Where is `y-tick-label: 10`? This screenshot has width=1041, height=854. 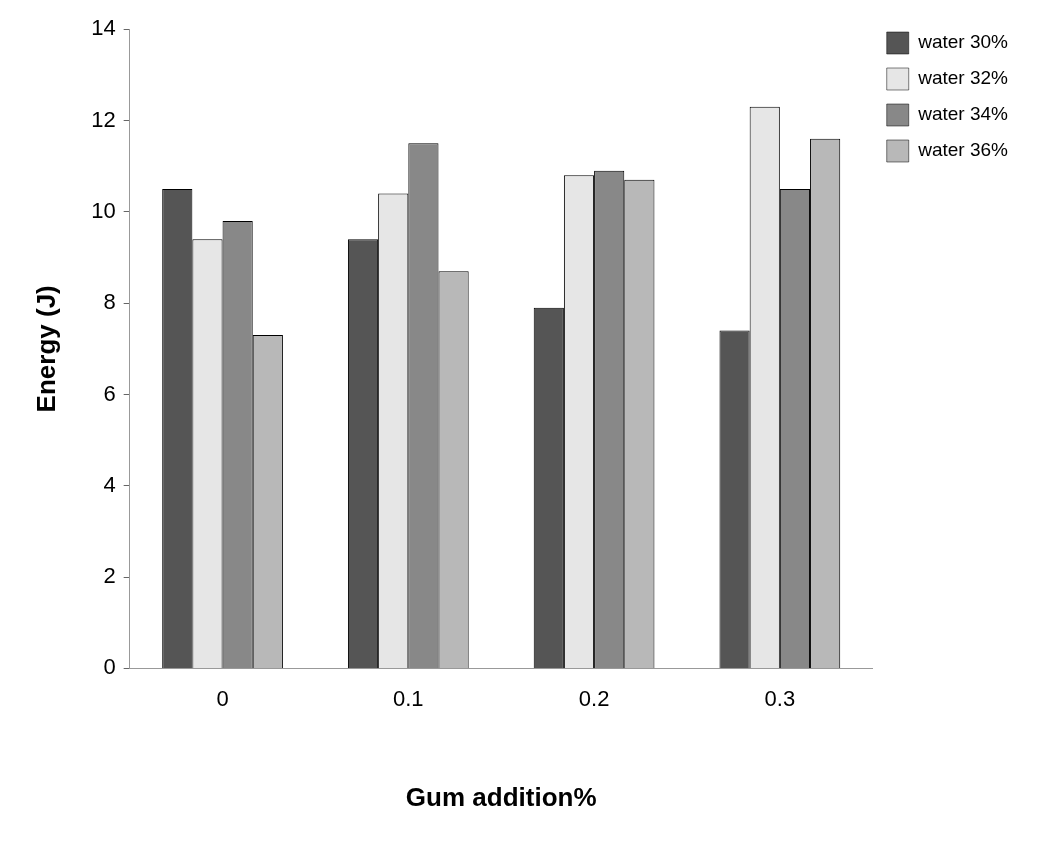 y-tick-label: 10 is located at coordinates (103, 210).